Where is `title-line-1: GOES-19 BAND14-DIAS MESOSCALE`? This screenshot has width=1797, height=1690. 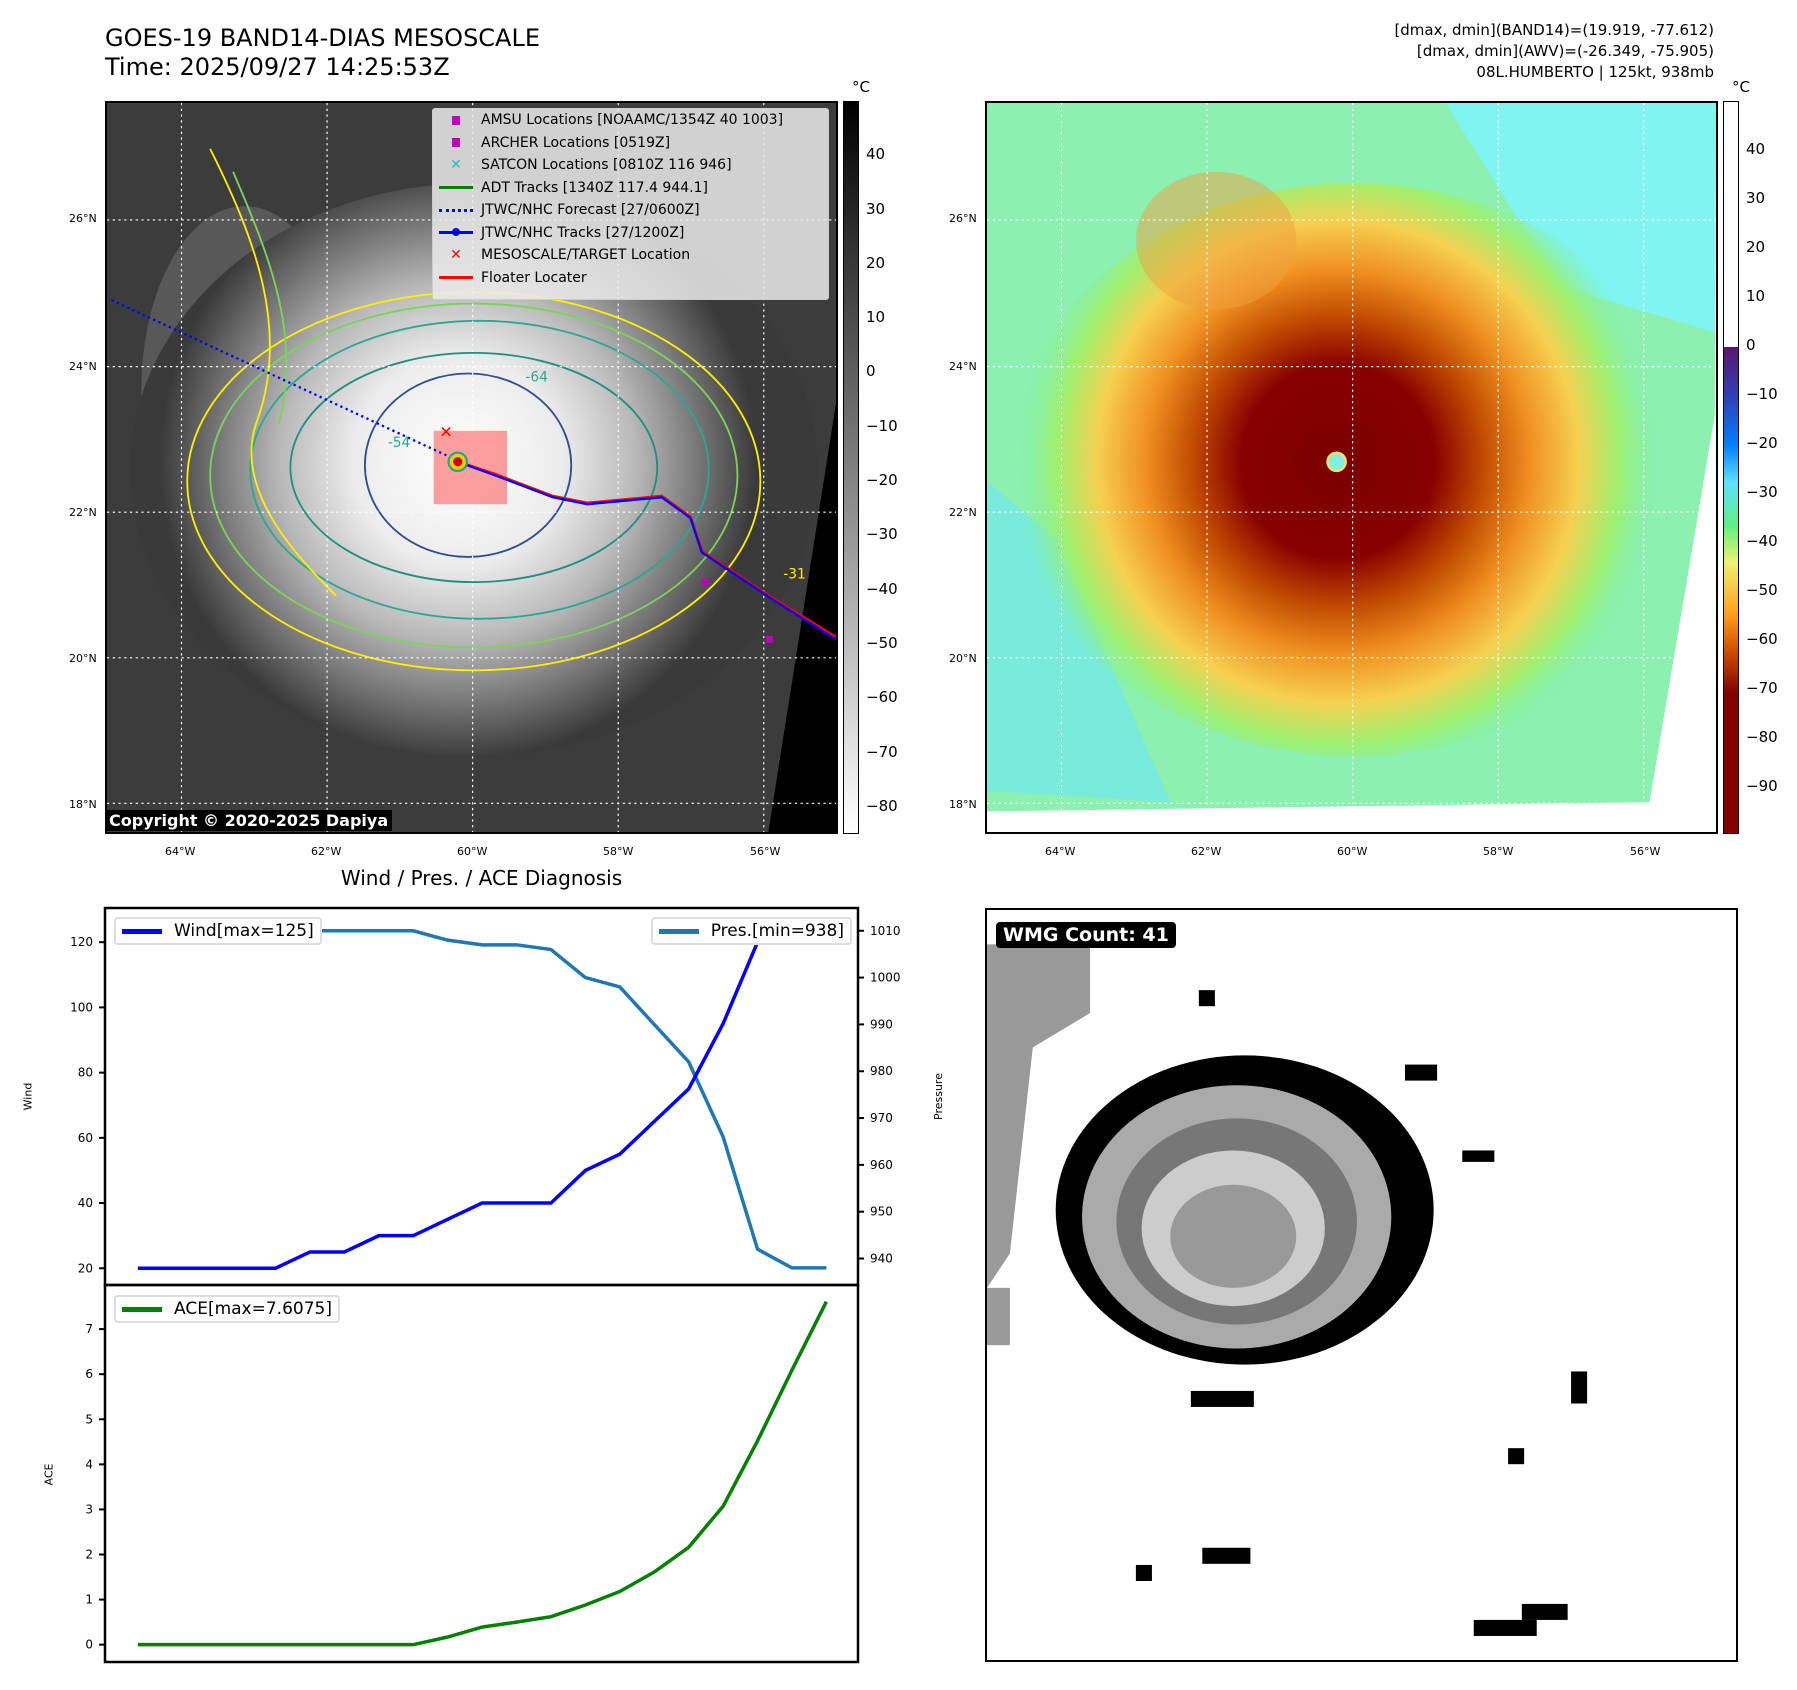 title-line-1: GOES-19 BAND14-DIAS MESOSCALE is located at coordinates (323, 38).